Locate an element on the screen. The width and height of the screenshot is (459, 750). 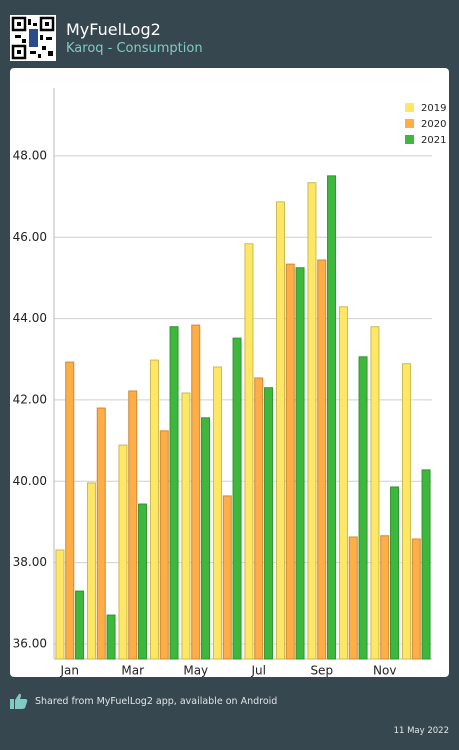
y-tick-label: 42.00 is located at coordinates (30, 399).